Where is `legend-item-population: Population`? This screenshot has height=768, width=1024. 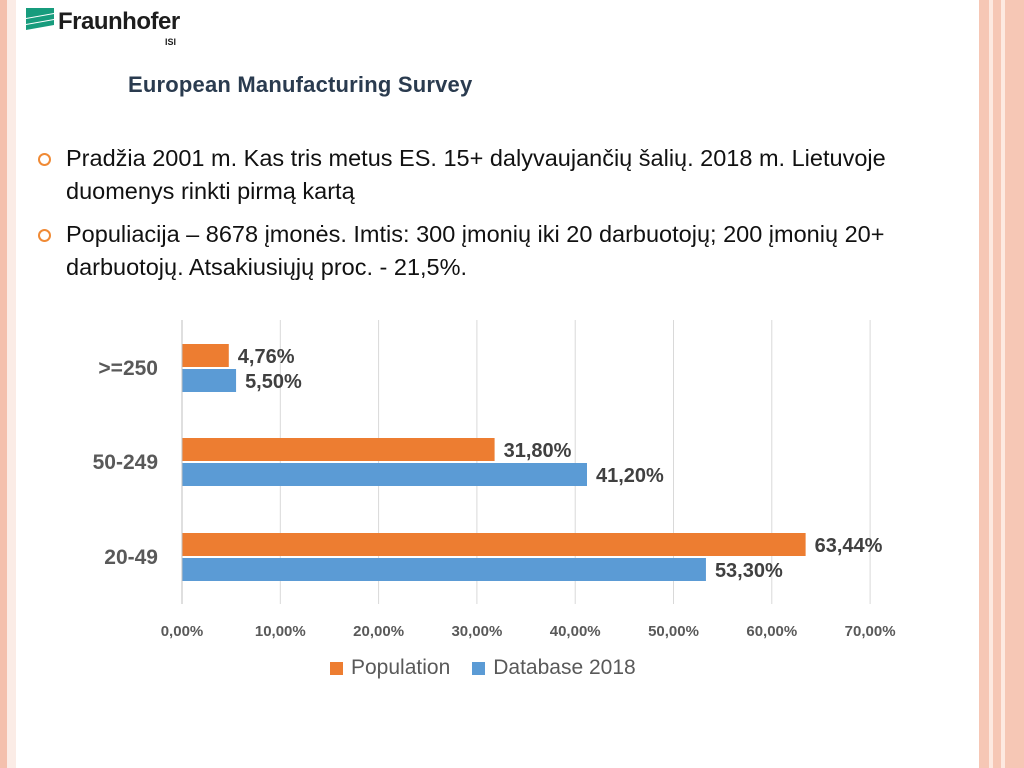
legend-item-population: Population is located at coordinates (390, 668).